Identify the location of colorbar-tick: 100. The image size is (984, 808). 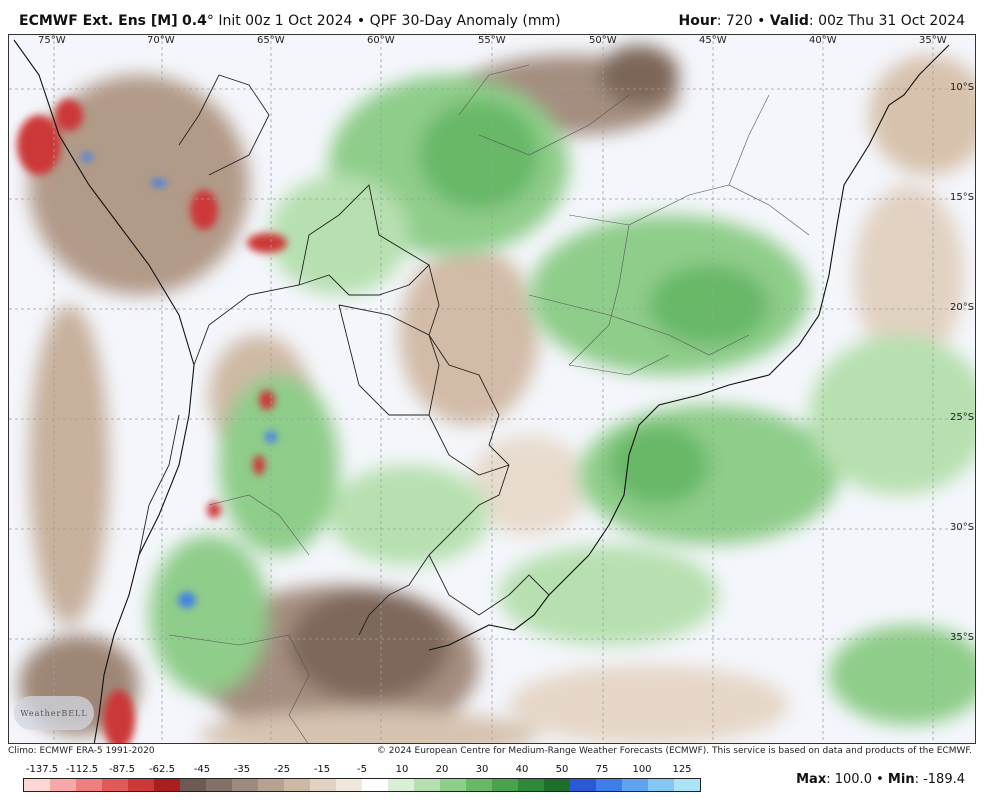
(642, 769).